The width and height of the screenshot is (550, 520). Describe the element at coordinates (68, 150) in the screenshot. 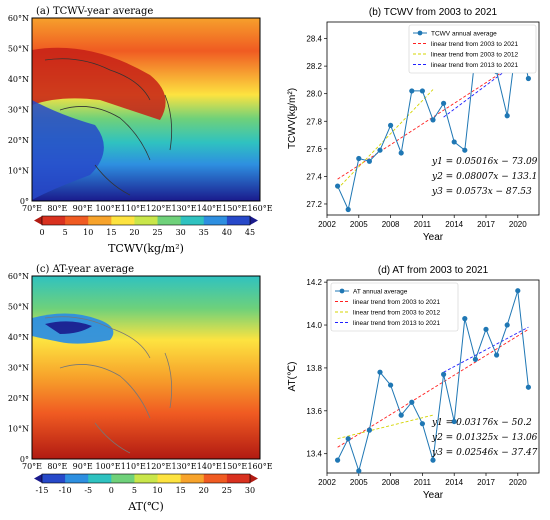

I see `map-a-wet-region` at that location.